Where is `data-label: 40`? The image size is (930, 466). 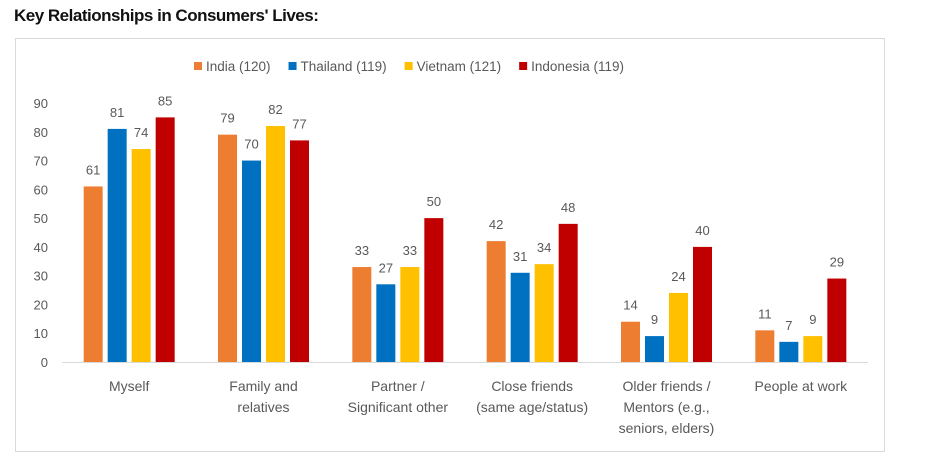 data-label: 40 is located at coordinates (702, 230).